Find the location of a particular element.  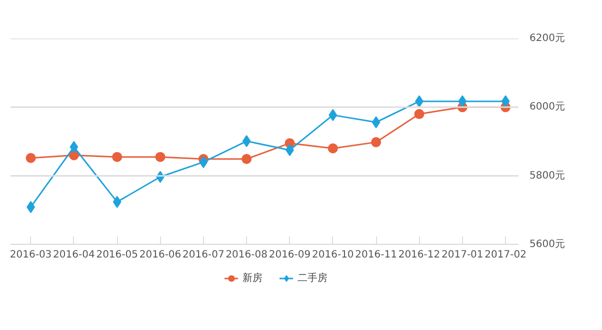

x-tick-label: 2017-02 is located at coordinates (505, 255).